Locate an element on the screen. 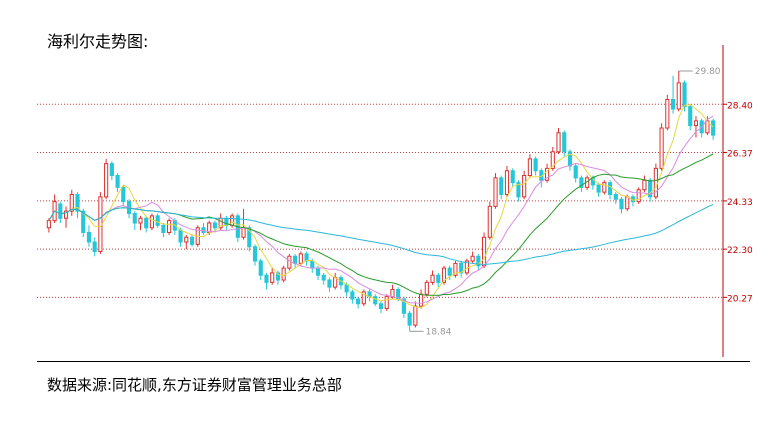 The height and width of the screenshot is (433, 777). annotation-label: 18.84 is located at coordinates (439, 332).